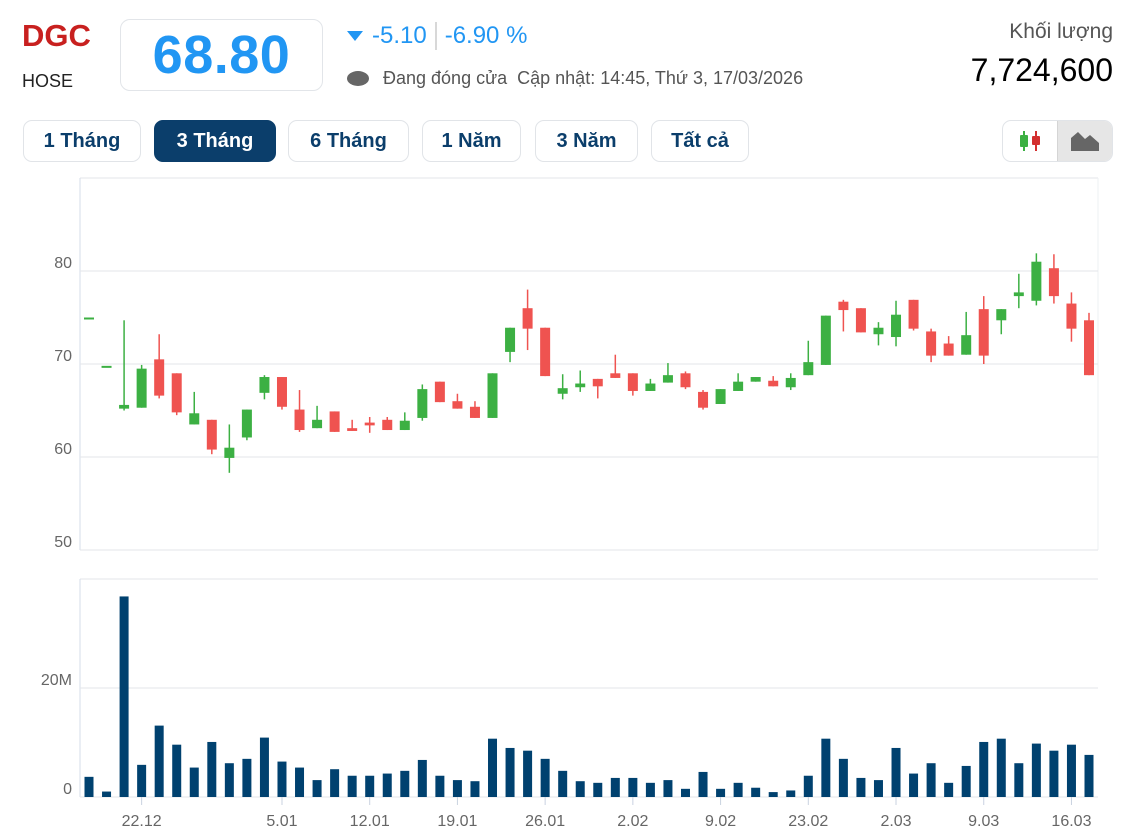 This screenshot has height=828, width=1131. What do you see at coordinates (471, 141) in the screenshot?
I see `range-1-year: 1 Năm` at bounding box center [471, 141].